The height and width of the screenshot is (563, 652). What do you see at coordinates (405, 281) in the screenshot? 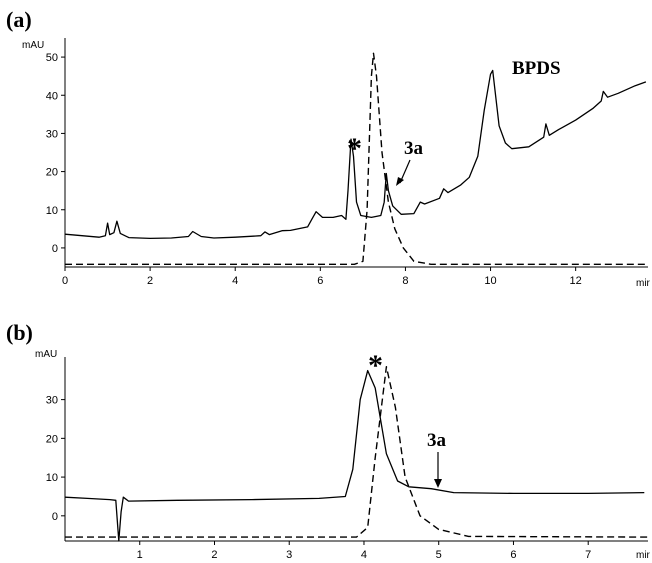
I see `panel-a-xtick-label: 8` at bounding box center [405, 281].